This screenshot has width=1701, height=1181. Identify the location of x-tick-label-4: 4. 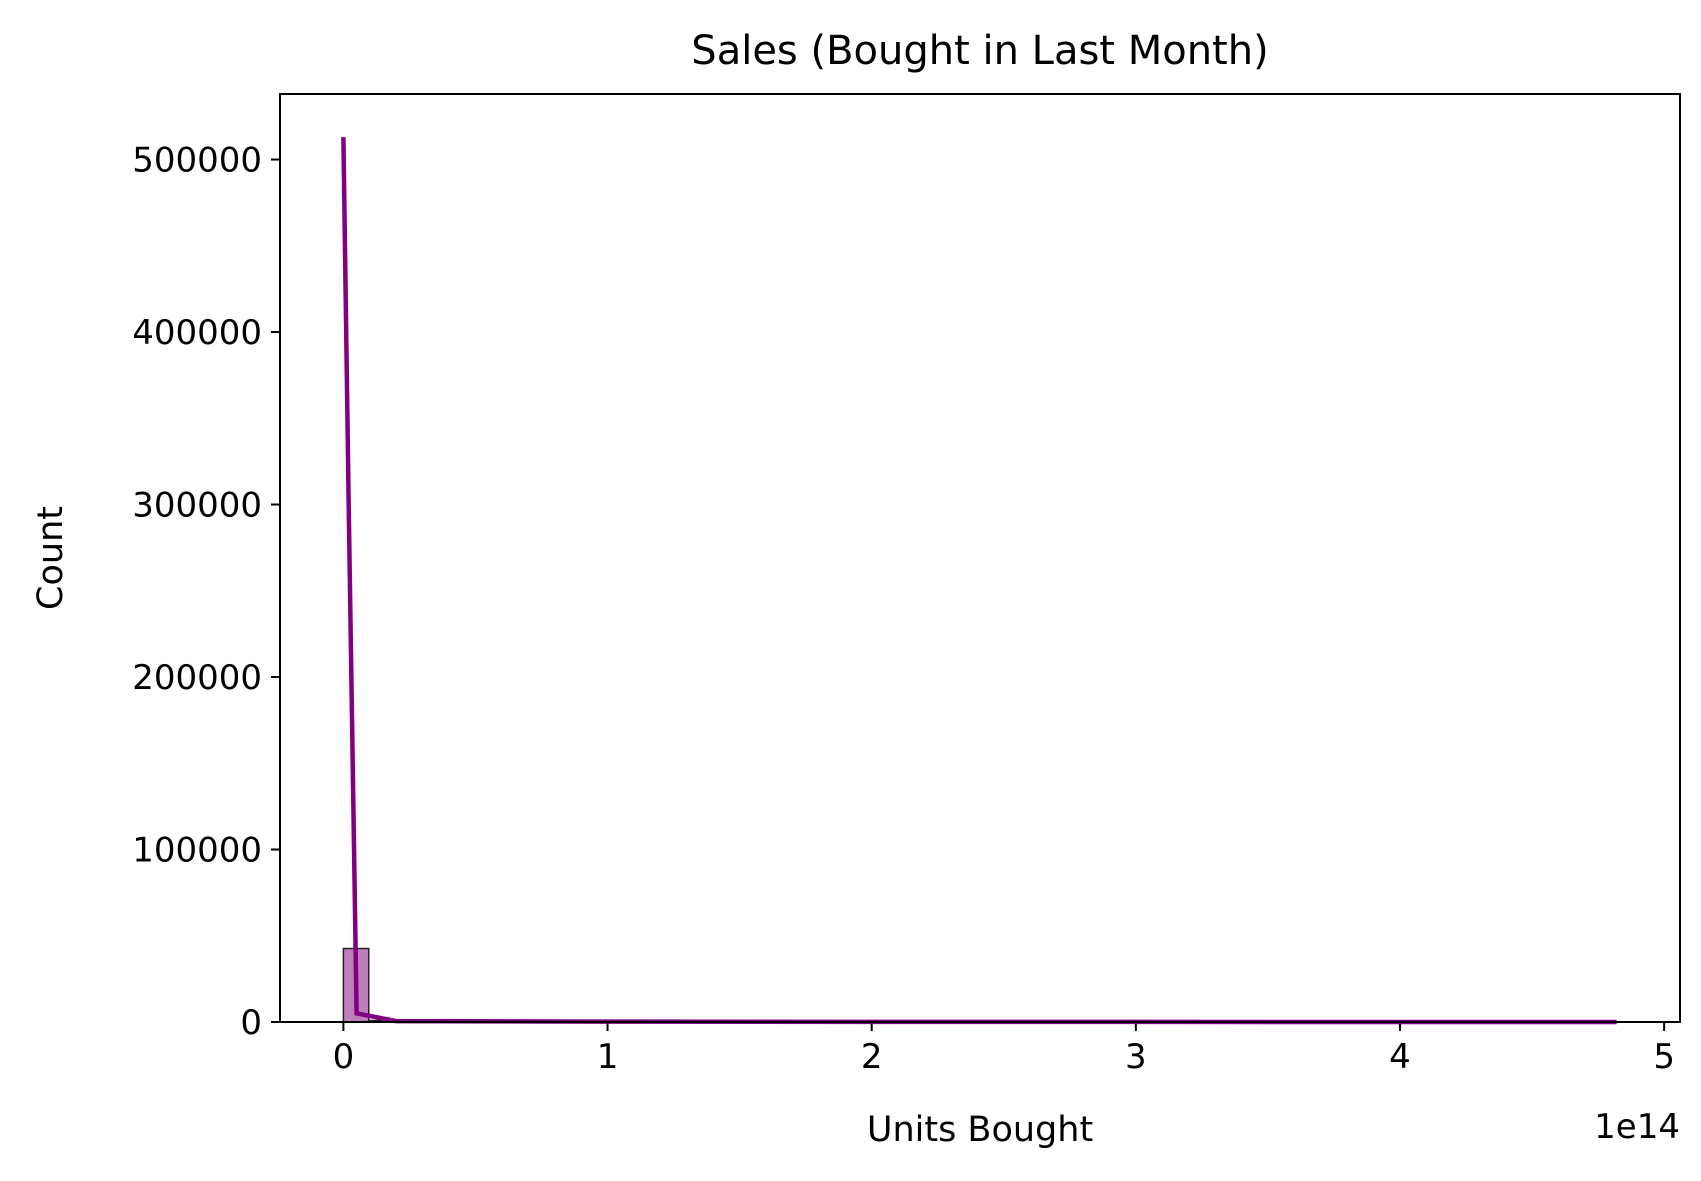
(1400, 1057).